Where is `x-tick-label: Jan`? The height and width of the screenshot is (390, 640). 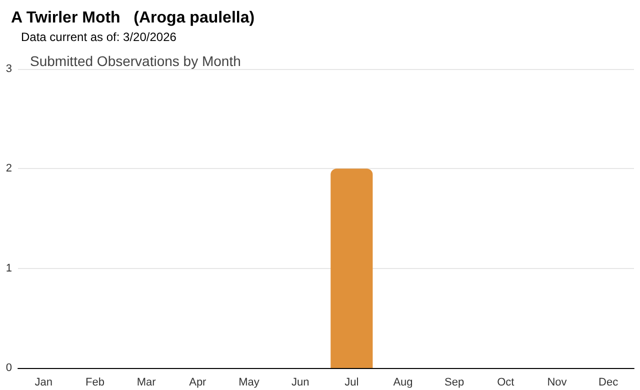 x-tick-label: Jan is located at coordinates (43, 382).